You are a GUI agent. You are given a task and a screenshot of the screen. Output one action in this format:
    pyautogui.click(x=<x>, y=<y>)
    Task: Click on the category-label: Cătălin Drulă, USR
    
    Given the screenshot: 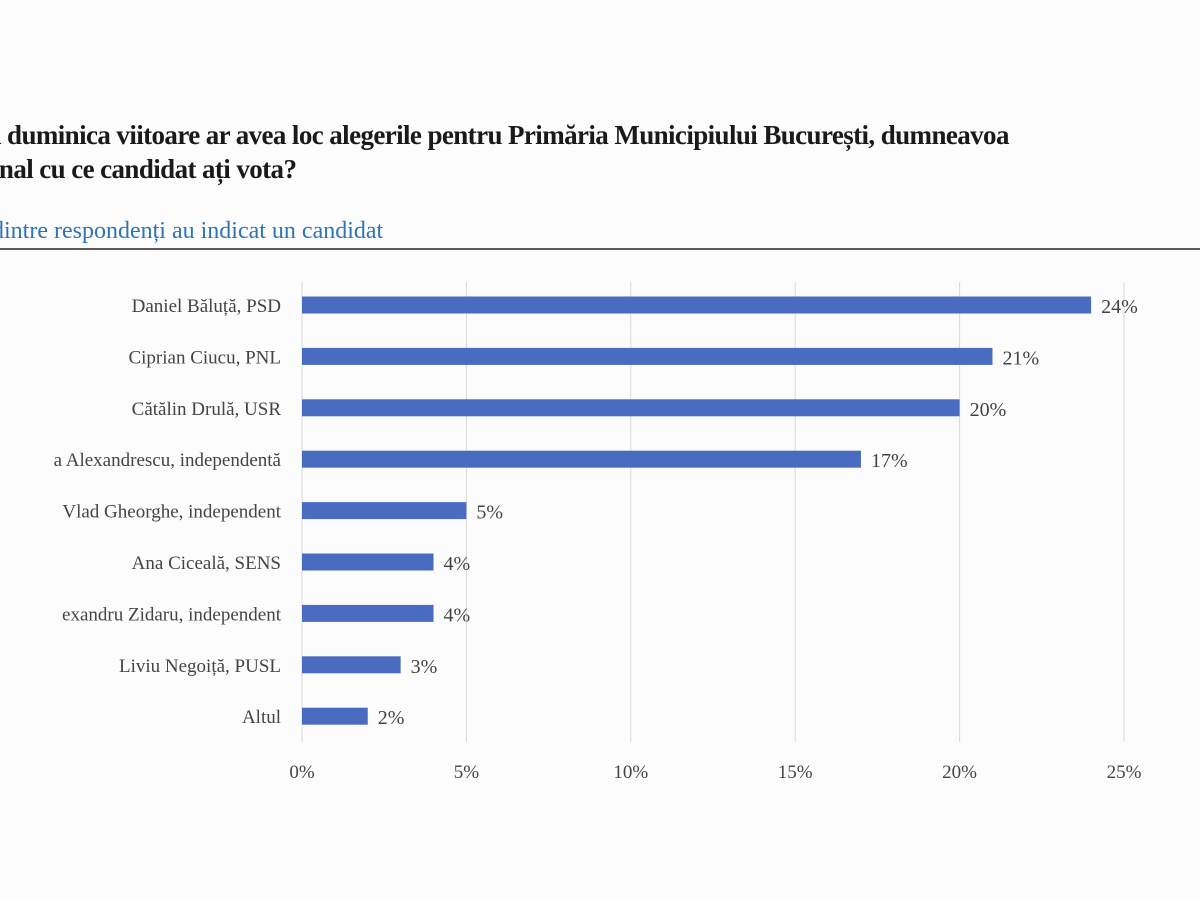 What is the action you would take?
    pyautogui.click(x=207, y=409)
    